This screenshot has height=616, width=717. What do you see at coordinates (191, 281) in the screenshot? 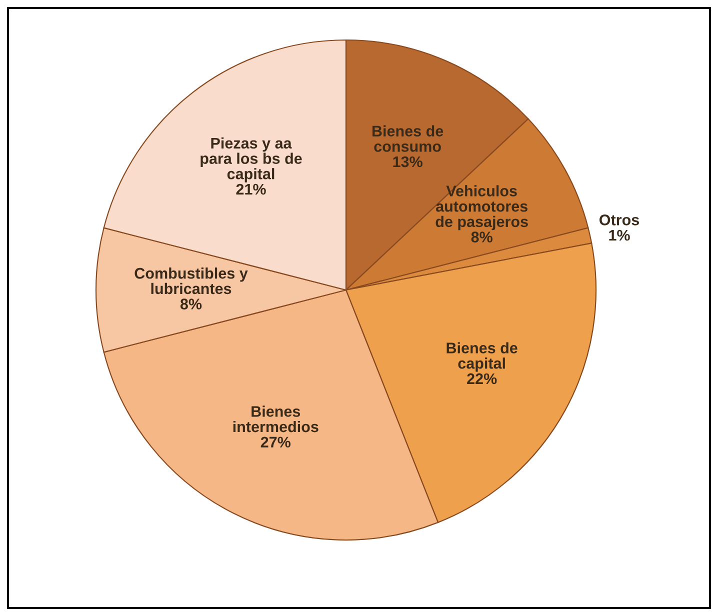
I see `slice-label: Combustibles y lubricantes` at bounding box center [191, 281].